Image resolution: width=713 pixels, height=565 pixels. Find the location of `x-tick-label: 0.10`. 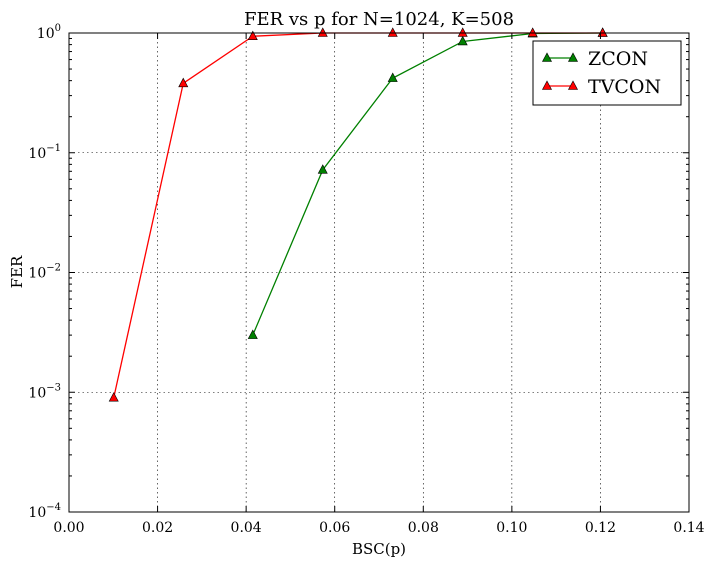

x-tick-label: 0.10 is located at coordinates (511, 528).